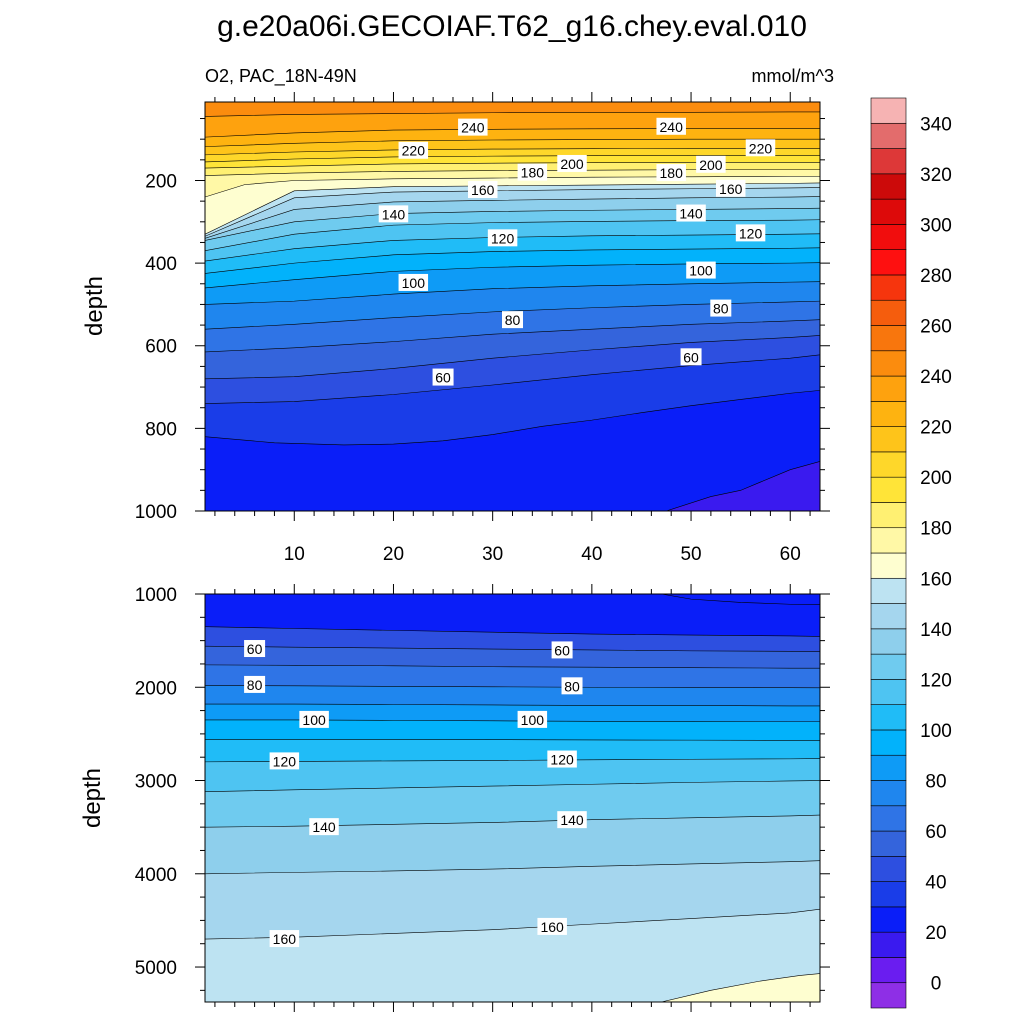  I want to click on contour-label-text: 180, so click(672, 173).